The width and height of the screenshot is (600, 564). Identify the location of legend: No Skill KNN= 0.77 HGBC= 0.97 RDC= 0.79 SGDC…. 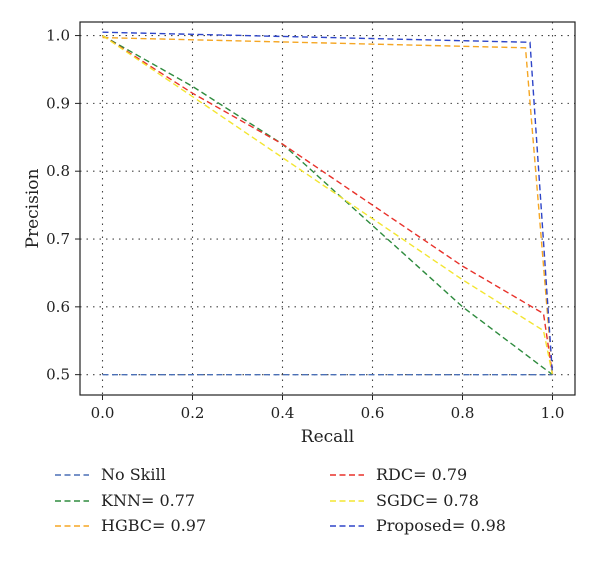
(280, 500).